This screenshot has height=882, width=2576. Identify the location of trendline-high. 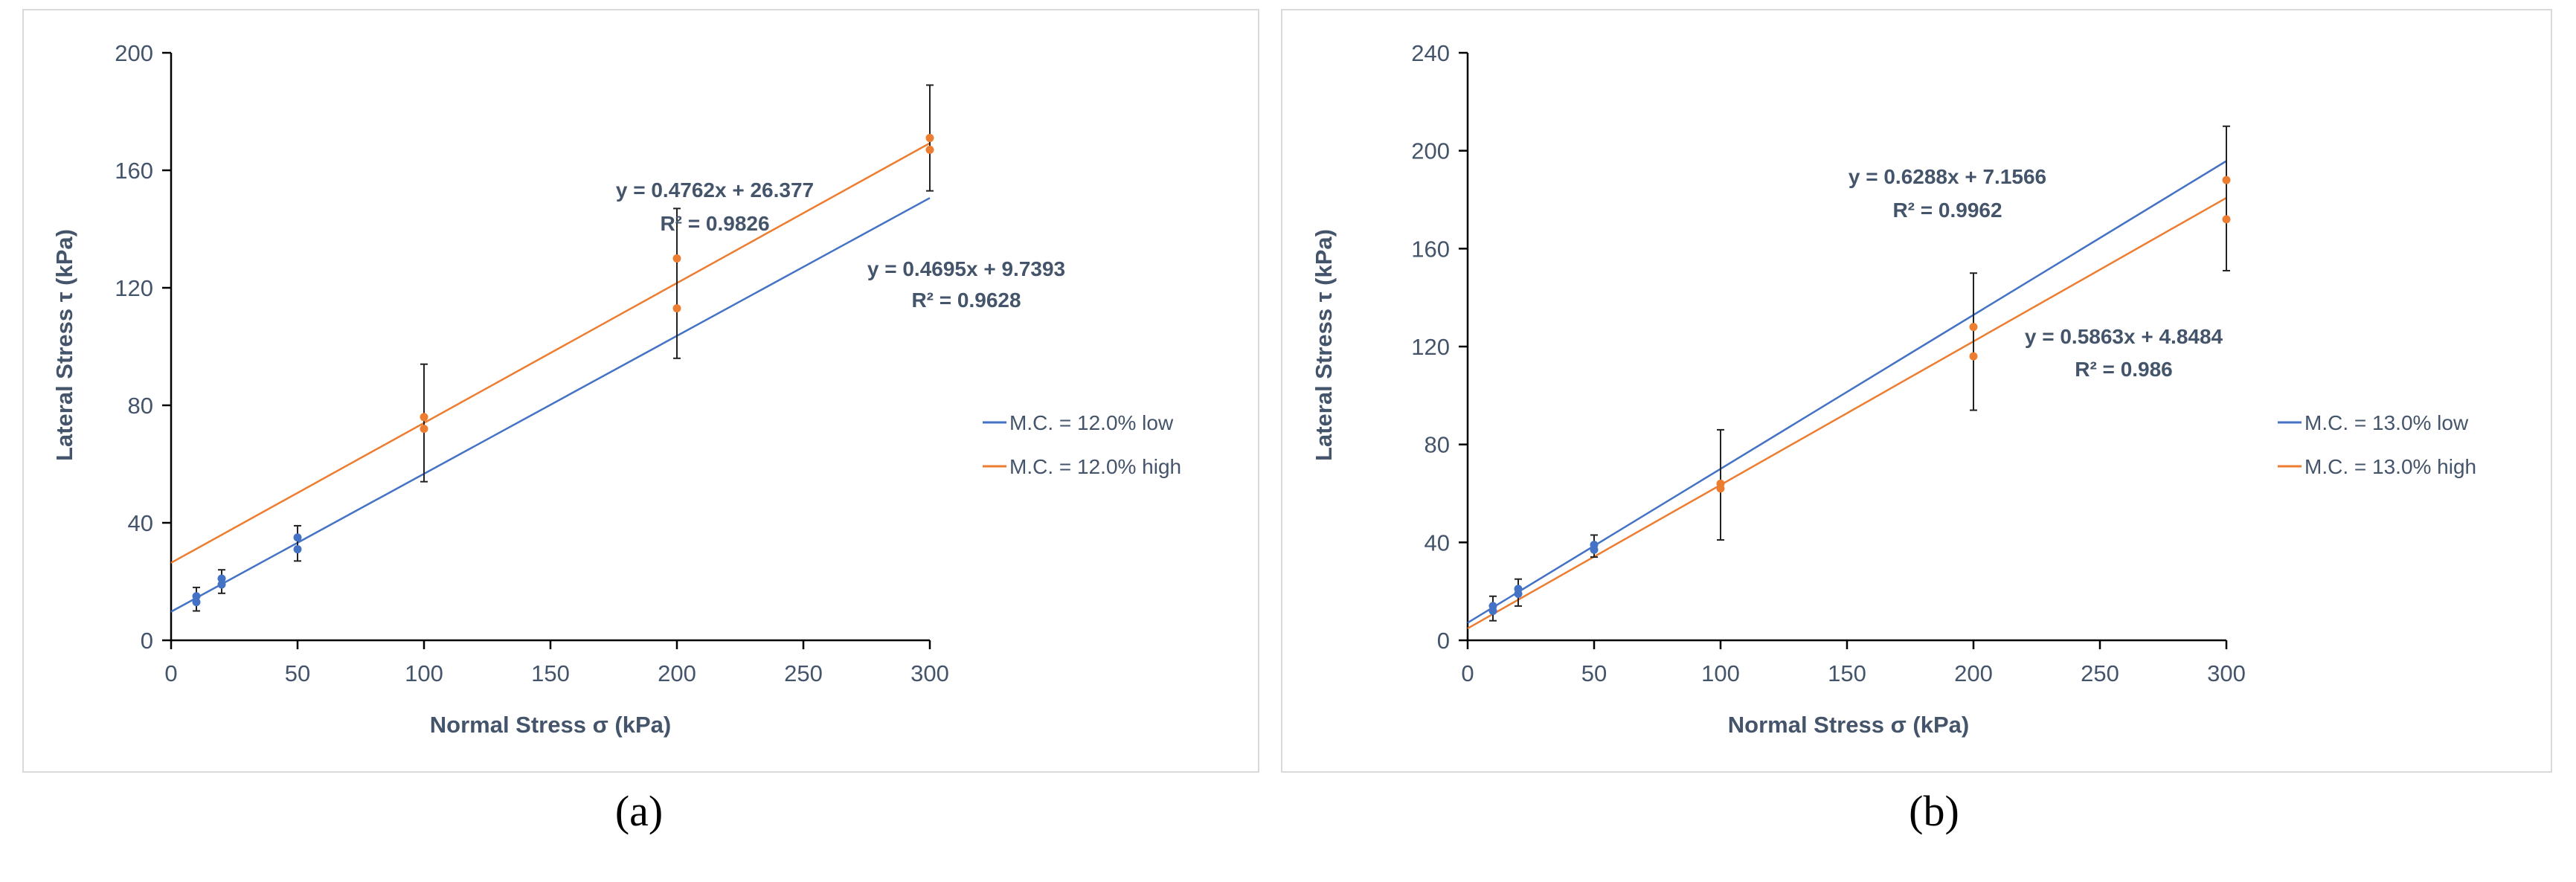
(550, 353).